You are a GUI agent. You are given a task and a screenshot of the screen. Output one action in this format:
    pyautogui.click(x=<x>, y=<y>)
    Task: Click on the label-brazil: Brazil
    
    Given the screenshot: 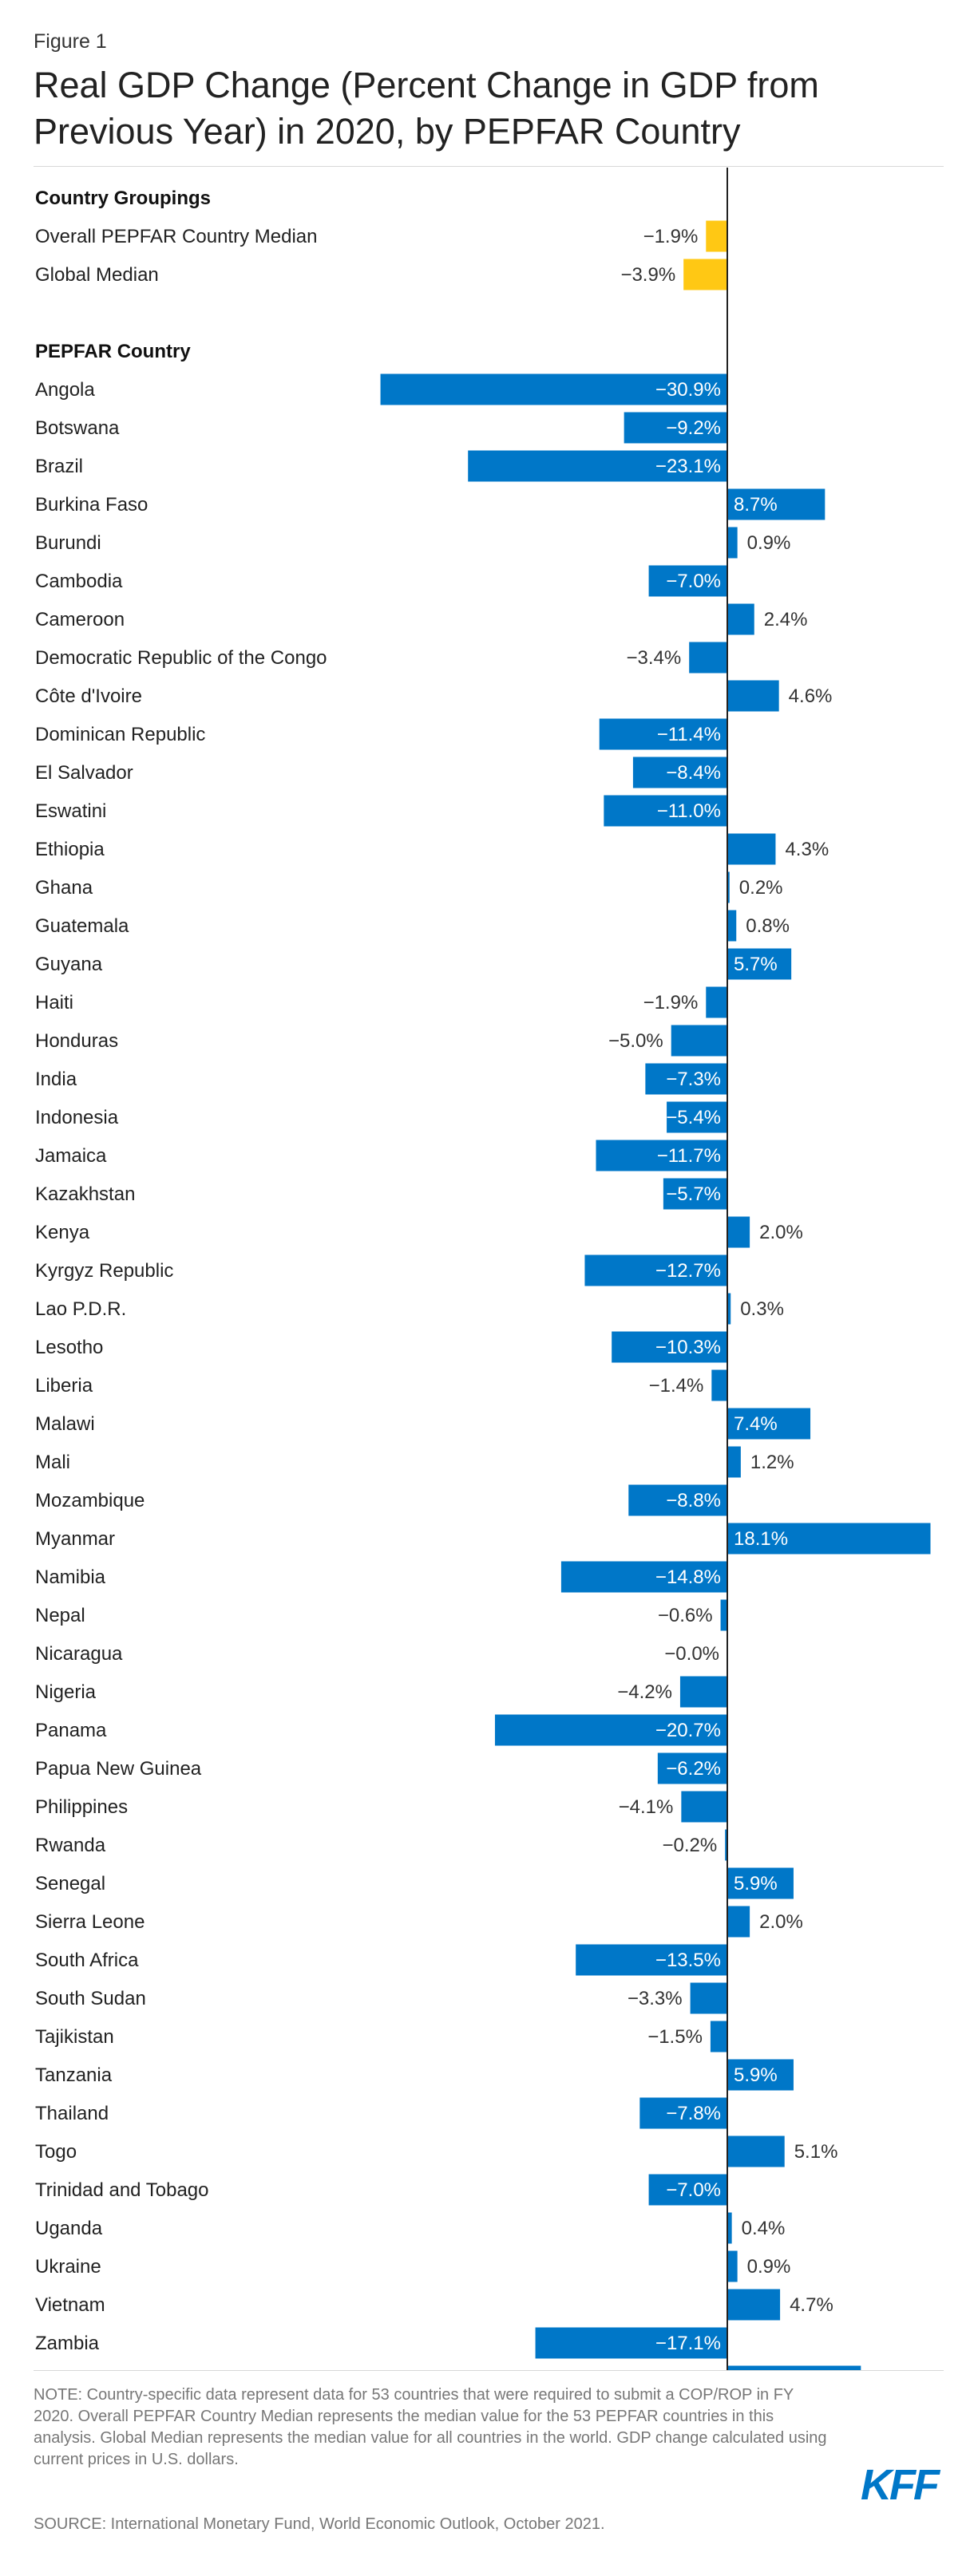 What is the action you would take?
    pyautogui.click(x=59, y=466)
    